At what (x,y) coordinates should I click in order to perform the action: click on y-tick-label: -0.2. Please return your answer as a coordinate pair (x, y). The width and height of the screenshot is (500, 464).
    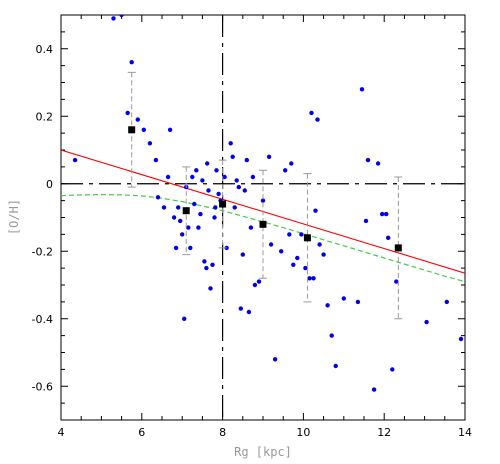
    Looking at the image, I should click on (42, 251).